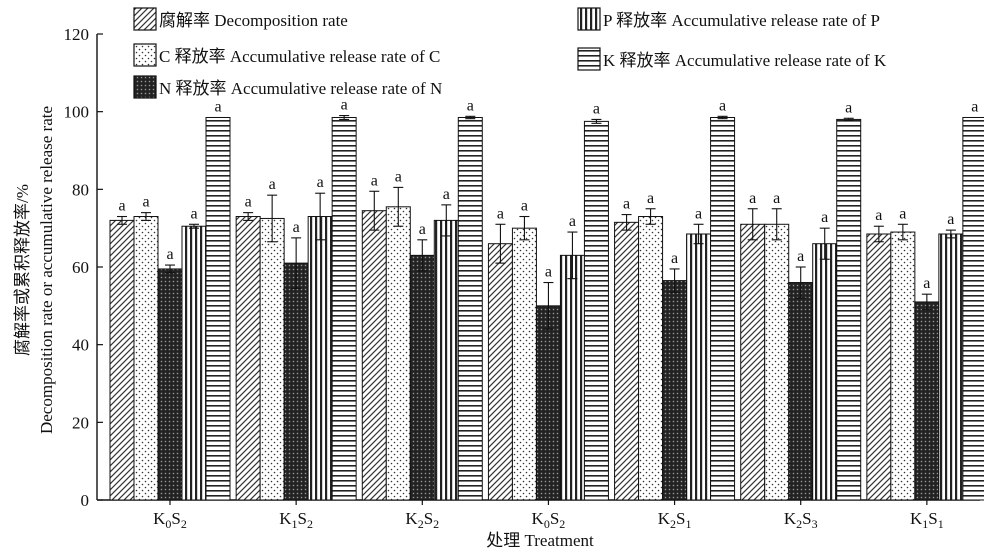 This screenshot has height=552, width=984. I want to click on x-tick-label: K1S2, so click(296, 520).